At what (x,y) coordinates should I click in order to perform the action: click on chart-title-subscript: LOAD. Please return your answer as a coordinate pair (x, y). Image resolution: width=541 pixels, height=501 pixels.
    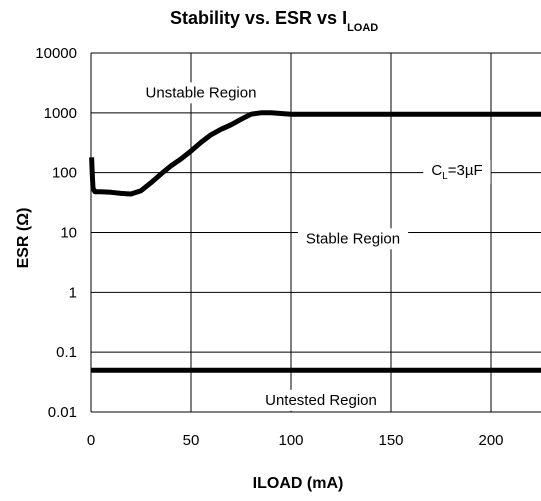
    Looking at the image, I should click on (362, 28).